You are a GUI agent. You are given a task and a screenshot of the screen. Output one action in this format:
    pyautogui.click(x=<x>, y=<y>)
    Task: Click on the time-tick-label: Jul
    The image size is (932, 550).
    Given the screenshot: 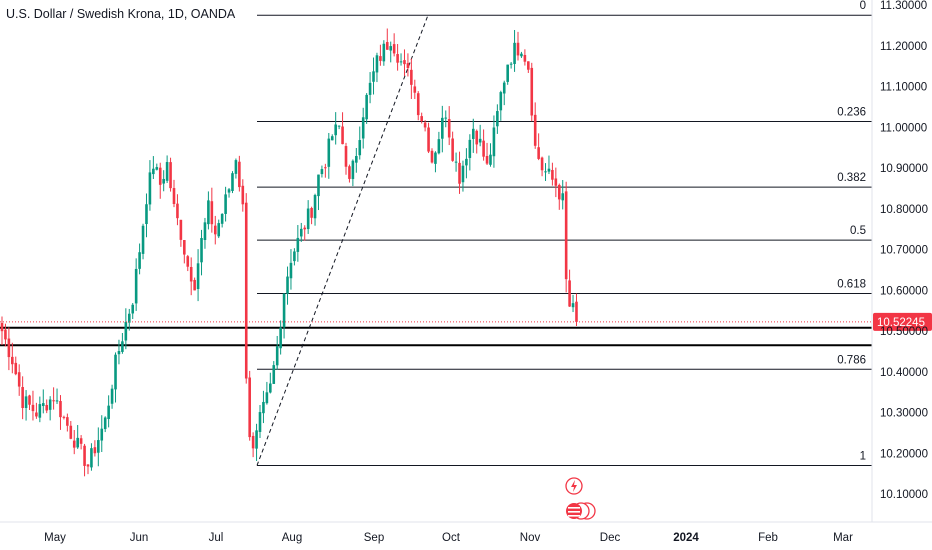 What is the action you would take?
    pyautogui.click(x=216, y=538)
    